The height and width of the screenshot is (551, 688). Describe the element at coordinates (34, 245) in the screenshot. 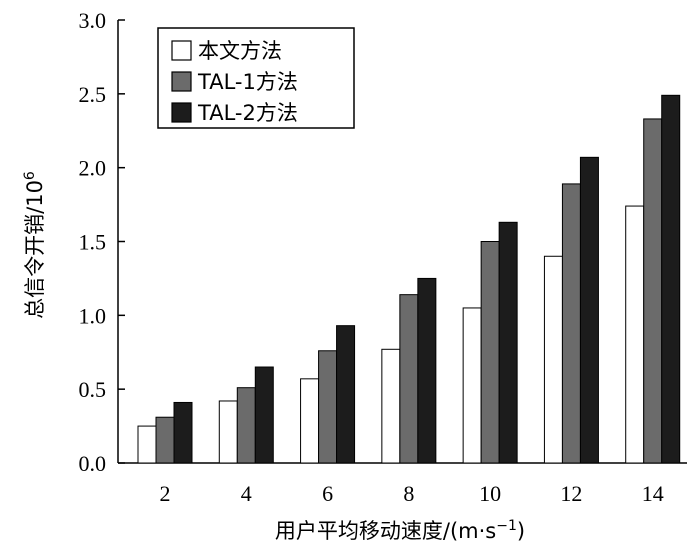

I see `y-axis-title: 总信令开销/106` at that location.